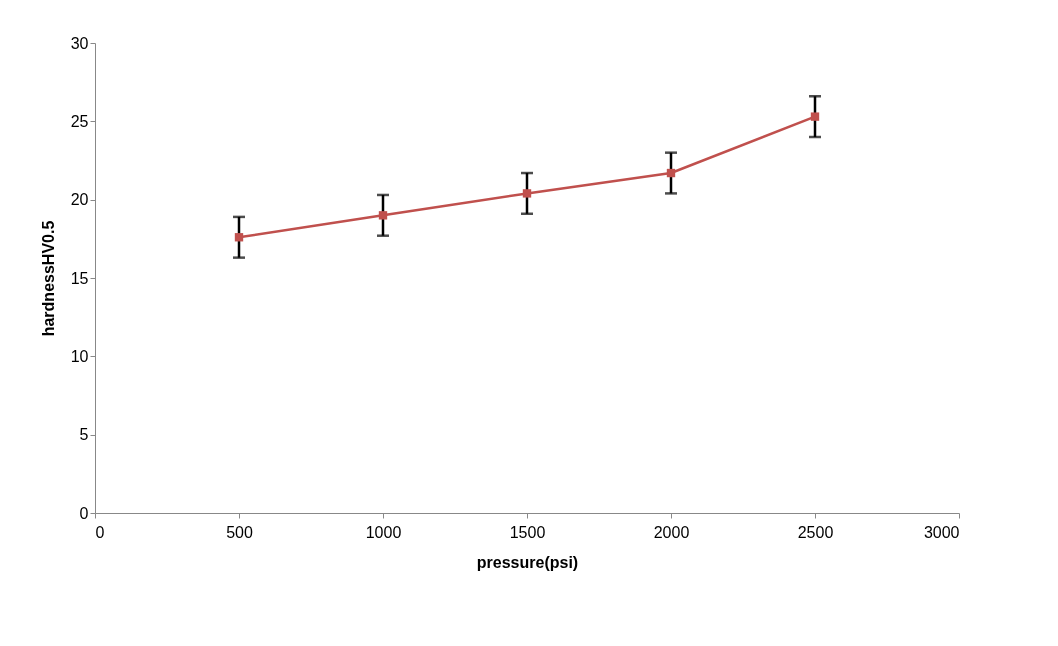 The image size is (1058, 646). Describe the element at coordinates (79, 43) in the screenshot. I see `y-tick-label: 30` at that location.